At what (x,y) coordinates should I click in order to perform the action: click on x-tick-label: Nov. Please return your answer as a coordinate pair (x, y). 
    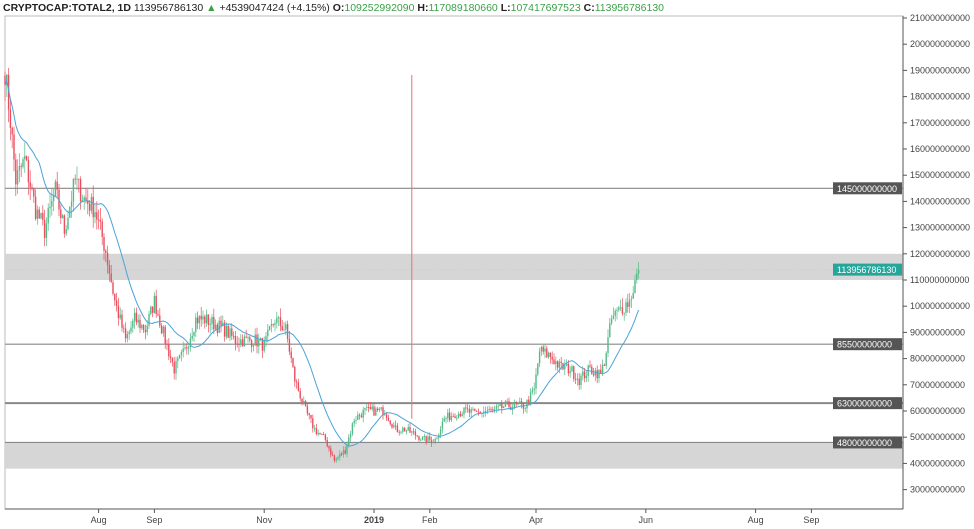
    Looking at the image, I should click on (264, 520).